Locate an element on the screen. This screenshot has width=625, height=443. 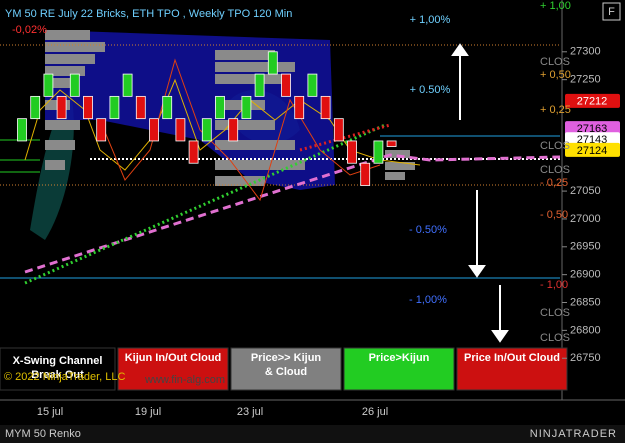
price-axis is located at coordinates (592, 200).